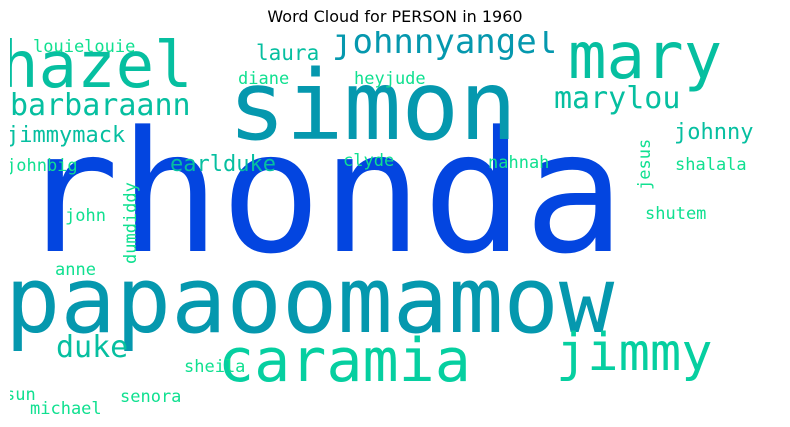 This screenshot has height=427, width=790. Describe the element at coordinates (223, 164) in the screenshot. I see `word-earlduke: earlduke` at that location.